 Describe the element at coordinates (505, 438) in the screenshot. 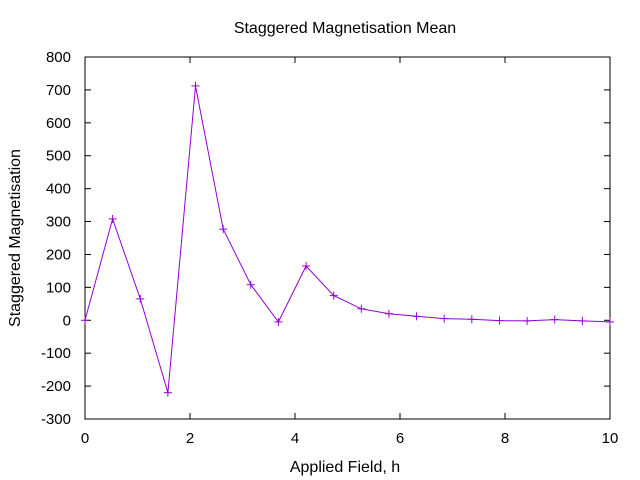

I see `x-tick-label: 8` at that location.